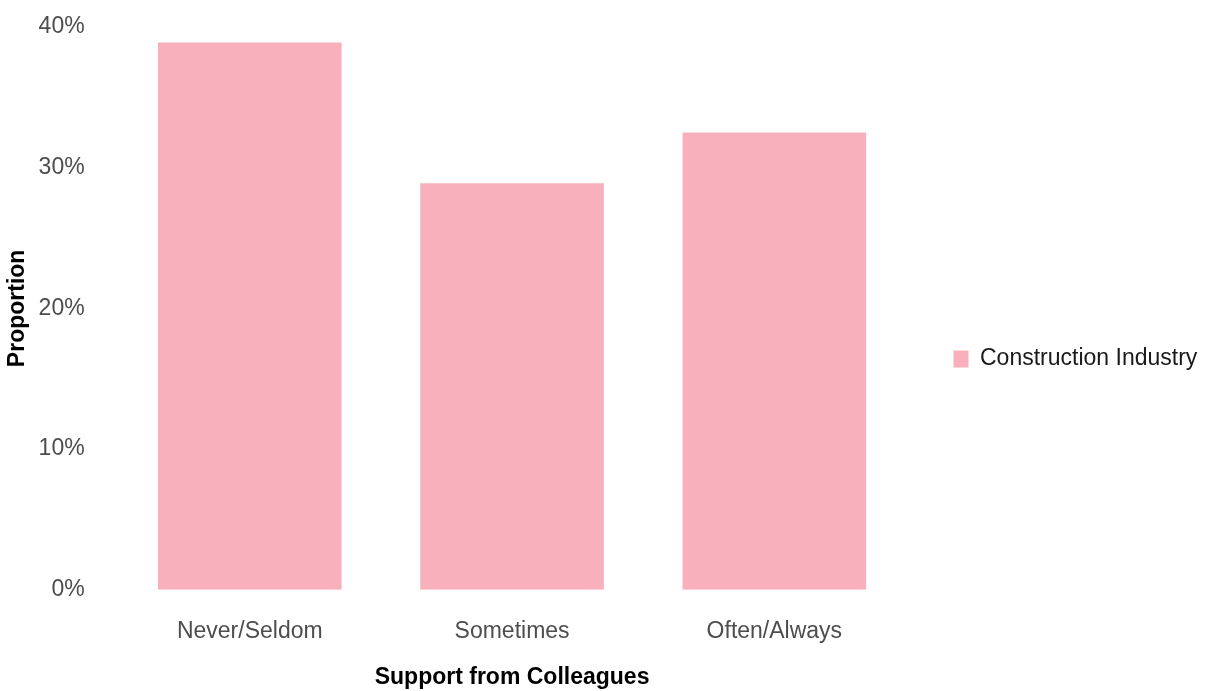 Image resolution: width=1206 pixels, height=691 pixels. What do you see at coordinates (774, 629) in the screenshot?
I see `x-tick-label: Often/Always` at bounding box center [774, 629].